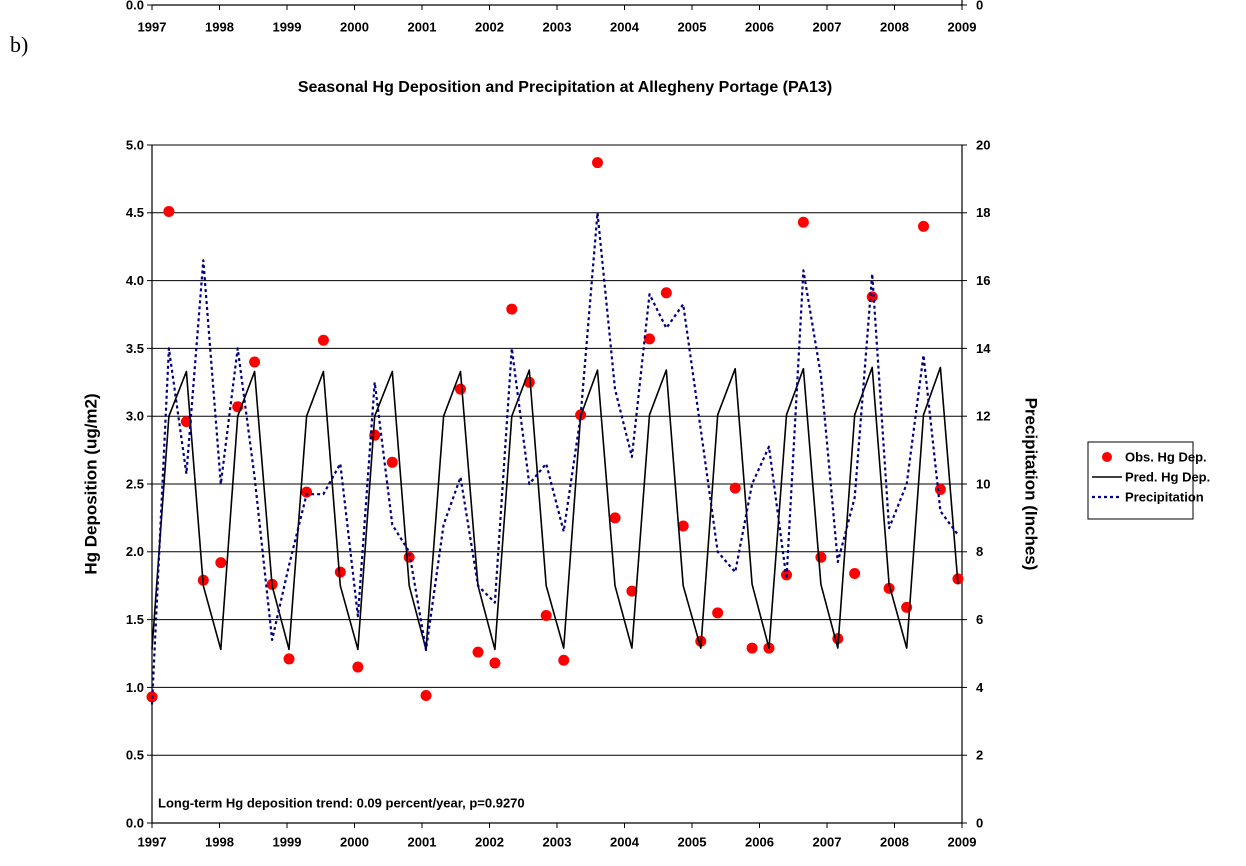 The width and height of the screenshot is (1246, 866). I want to click on y-tick-label: 5.0, so click(135, 144).